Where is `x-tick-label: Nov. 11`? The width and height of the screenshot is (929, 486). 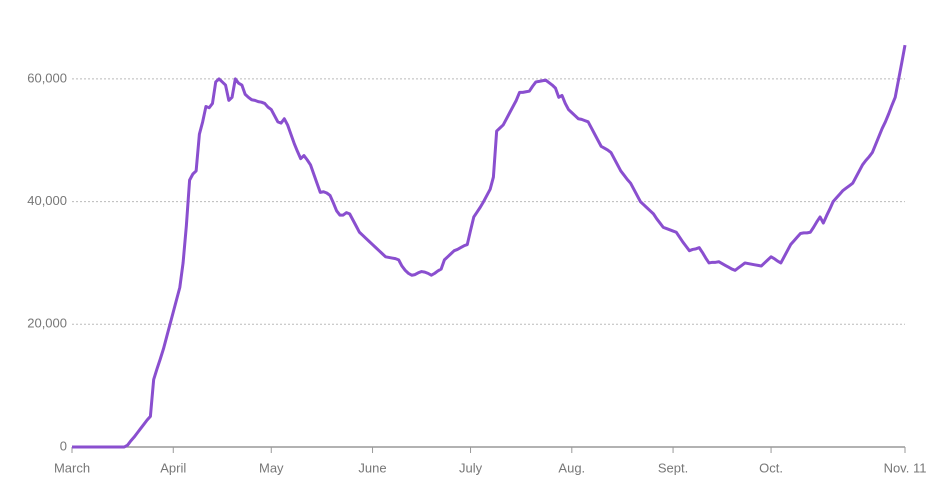
x-tick-label: Nov. 11 is located at coordinates (905, 467).